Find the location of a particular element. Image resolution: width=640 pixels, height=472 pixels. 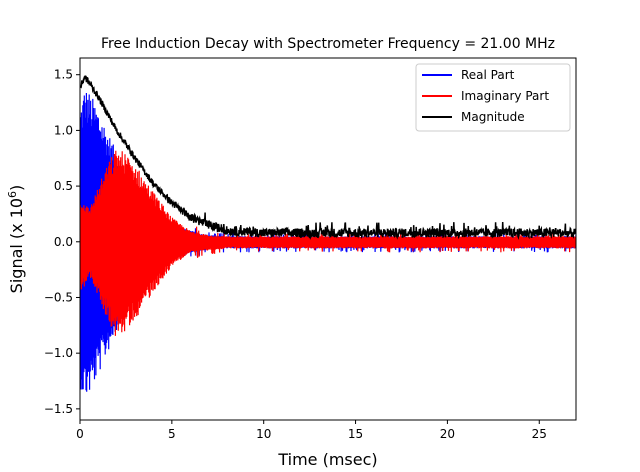

y-axis-label-main: Signal (x 10 is located at coordinates (16, 245).